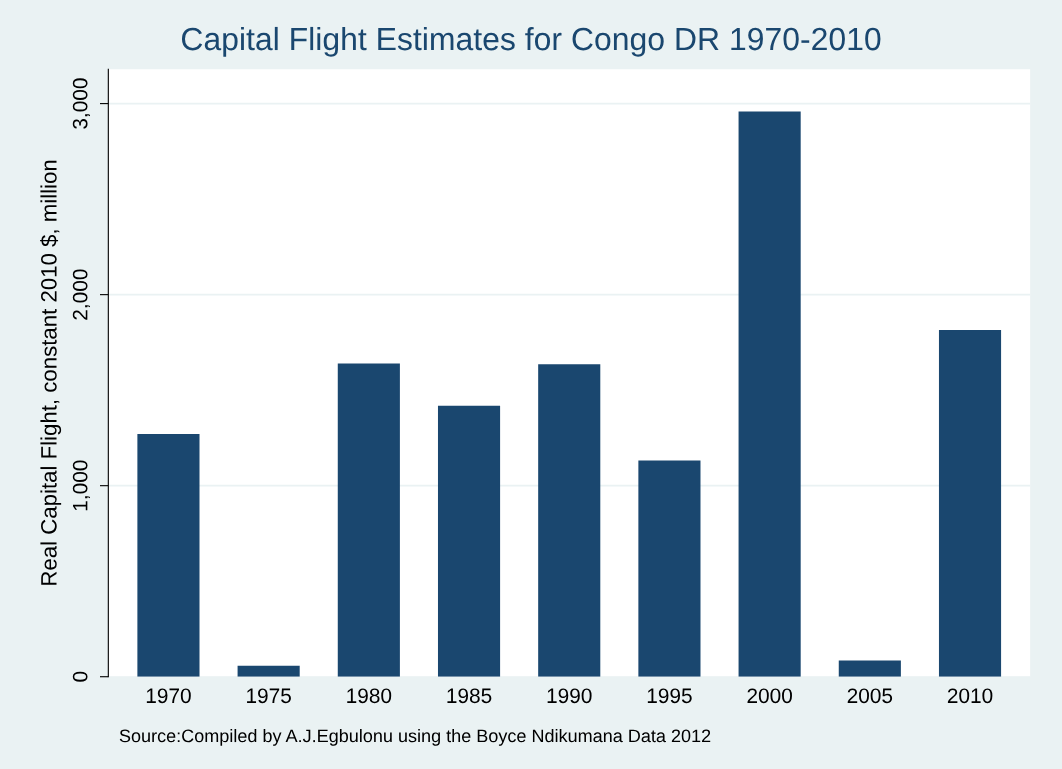 The image size is (1062, 769). I want to click on x-tick-label: 2010, so click(970, 696).